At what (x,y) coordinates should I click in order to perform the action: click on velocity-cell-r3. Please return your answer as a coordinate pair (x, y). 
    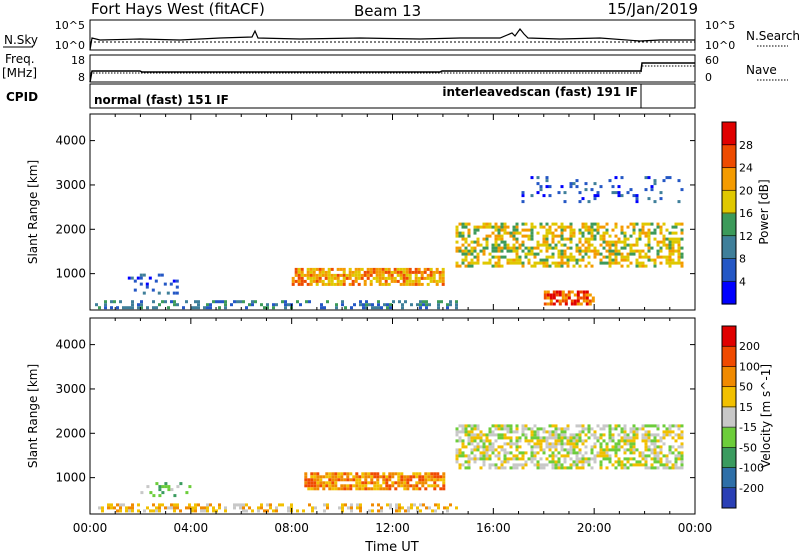
    Looking at the image, I should click on (160, 496).